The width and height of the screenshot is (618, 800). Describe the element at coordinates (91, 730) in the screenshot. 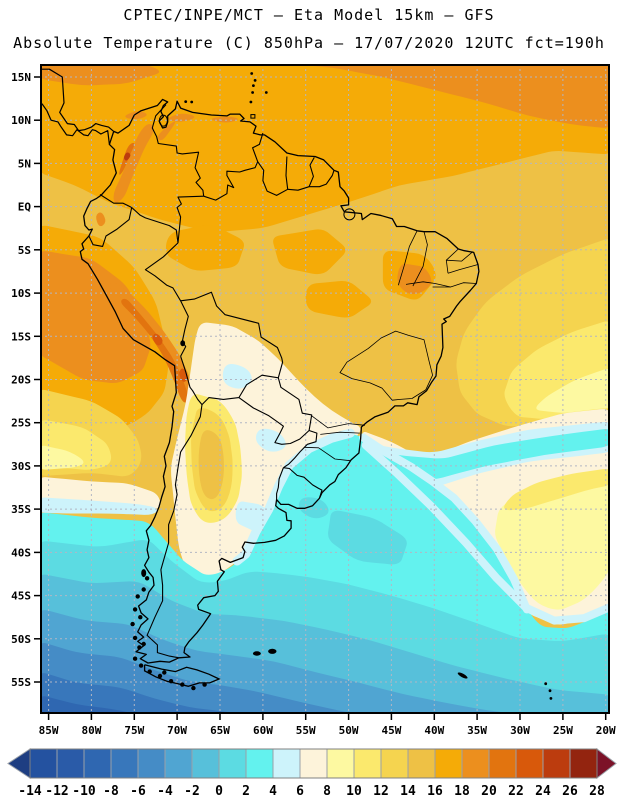

I see `x-axis-tick-label: 80W` at that location.